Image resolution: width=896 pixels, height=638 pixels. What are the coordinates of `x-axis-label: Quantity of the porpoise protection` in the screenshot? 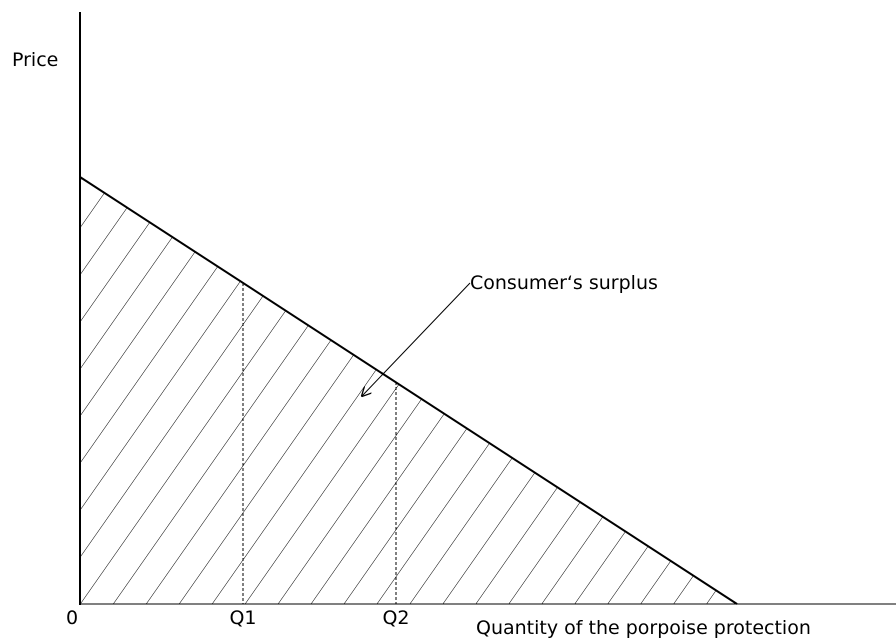 It's located at (643, 627).